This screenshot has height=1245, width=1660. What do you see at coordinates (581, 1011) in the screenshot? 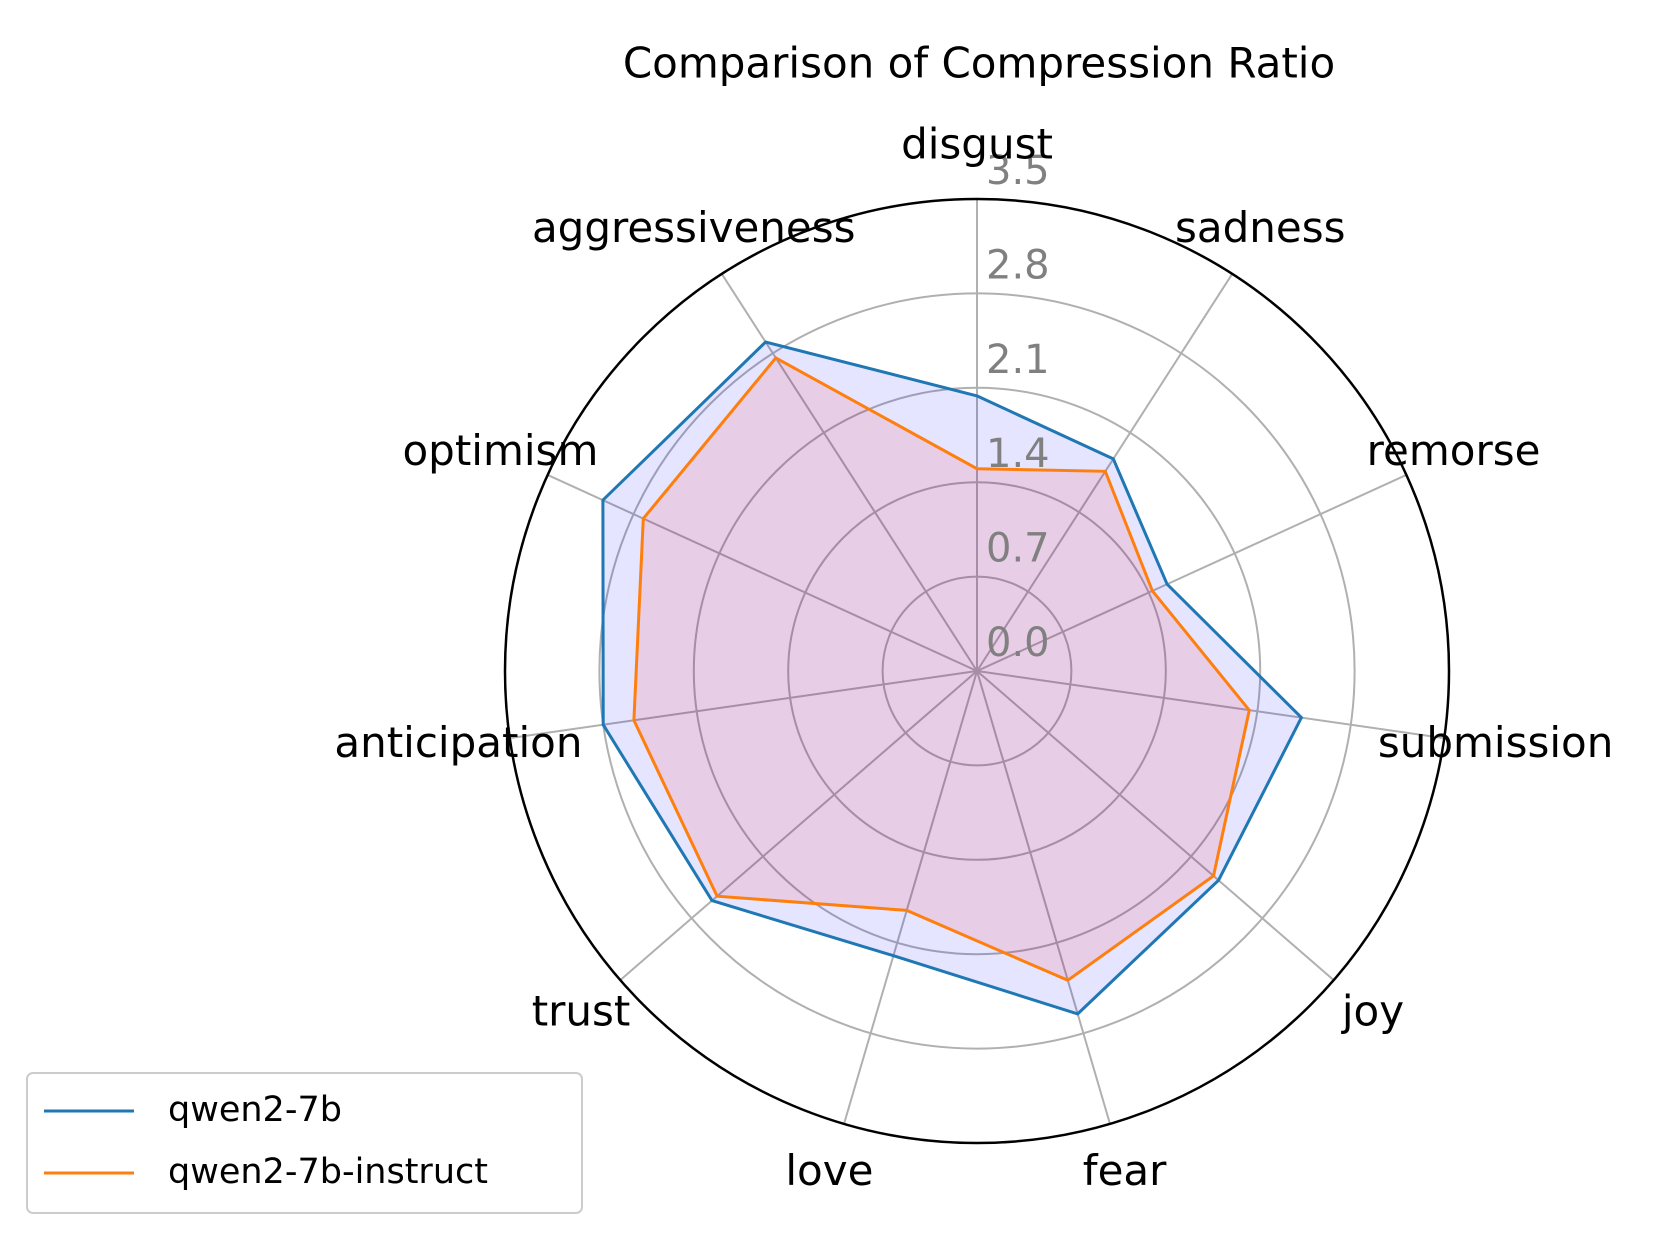
I see `category-label: trust` at bounding box center [581, 1011].